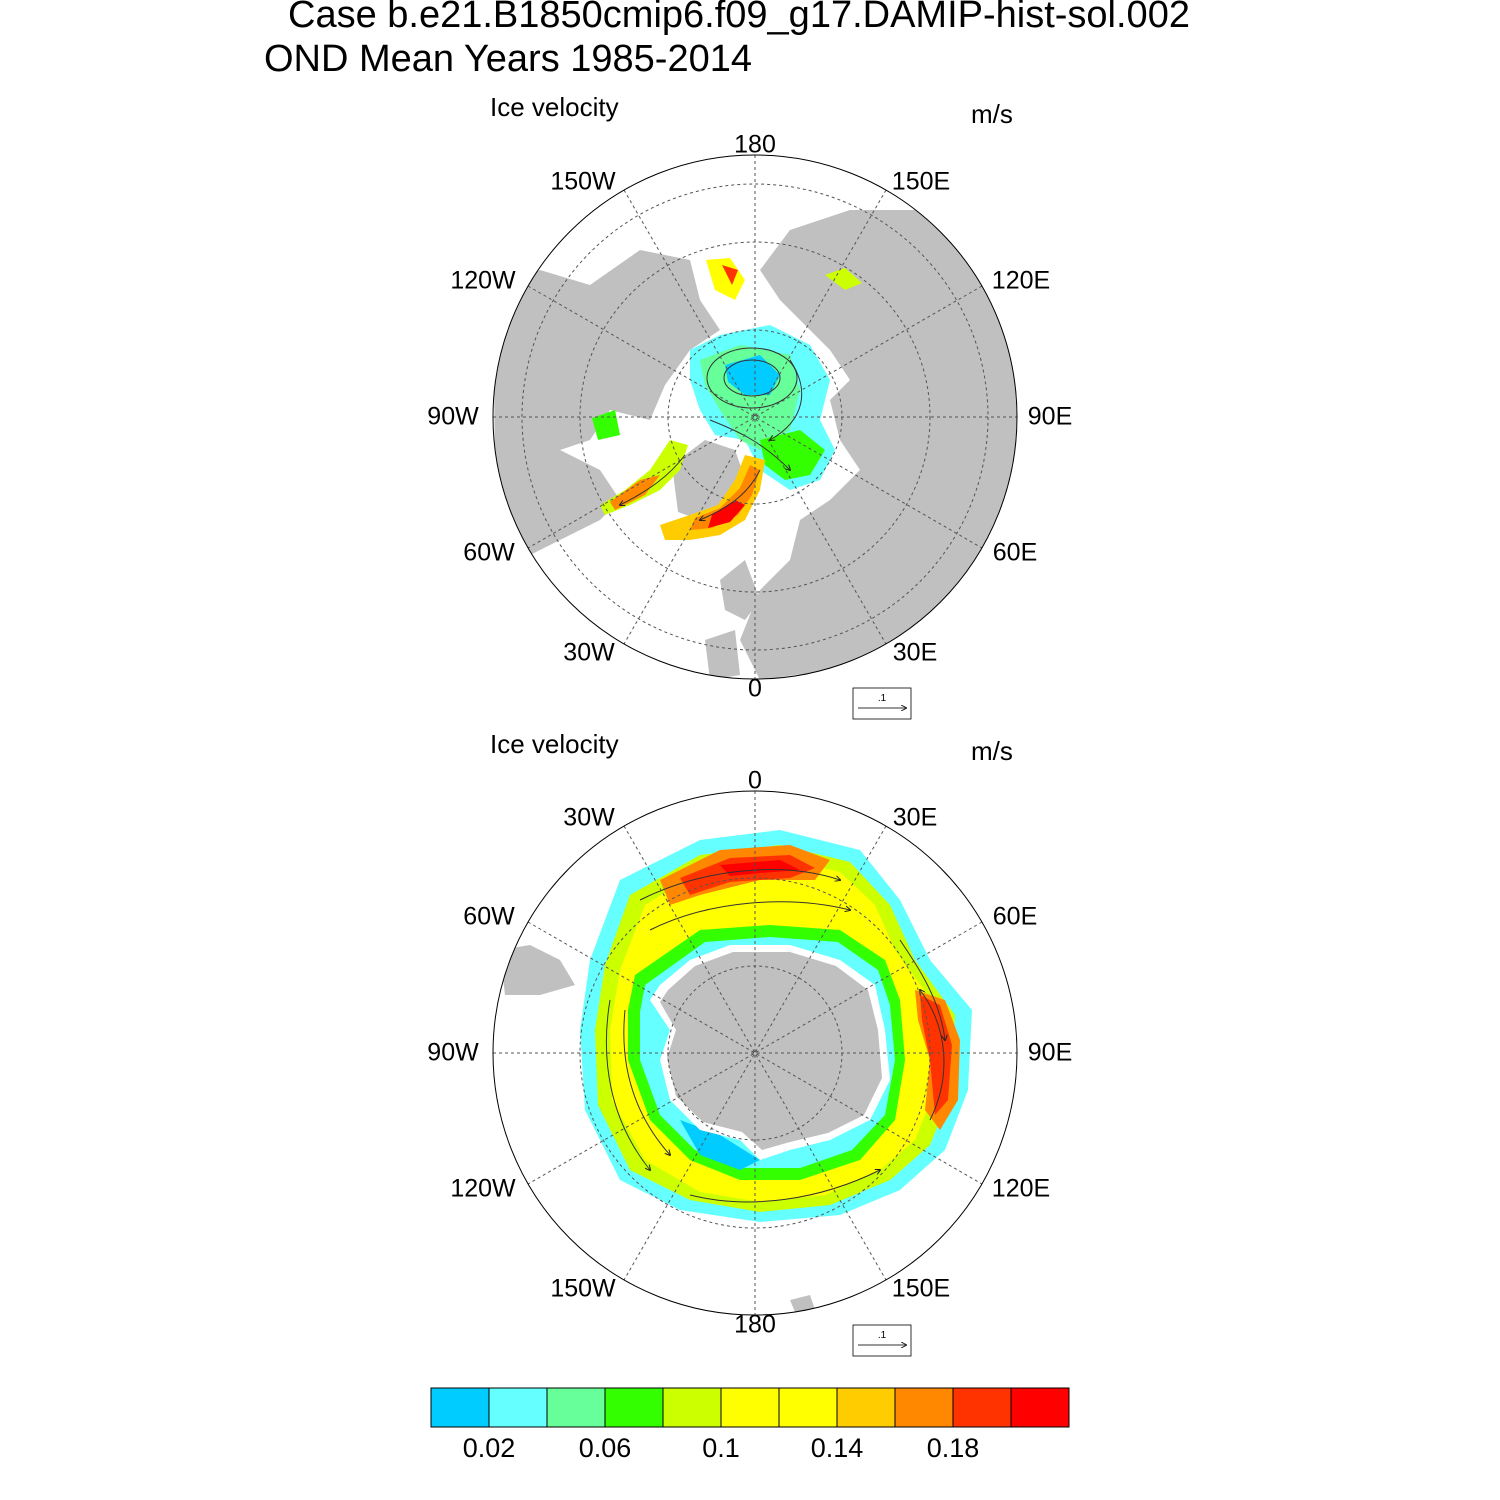 The height and width of the screenshot is (1500, 1500). I want to click on south-panel-units: m/s, so click(992, 751).